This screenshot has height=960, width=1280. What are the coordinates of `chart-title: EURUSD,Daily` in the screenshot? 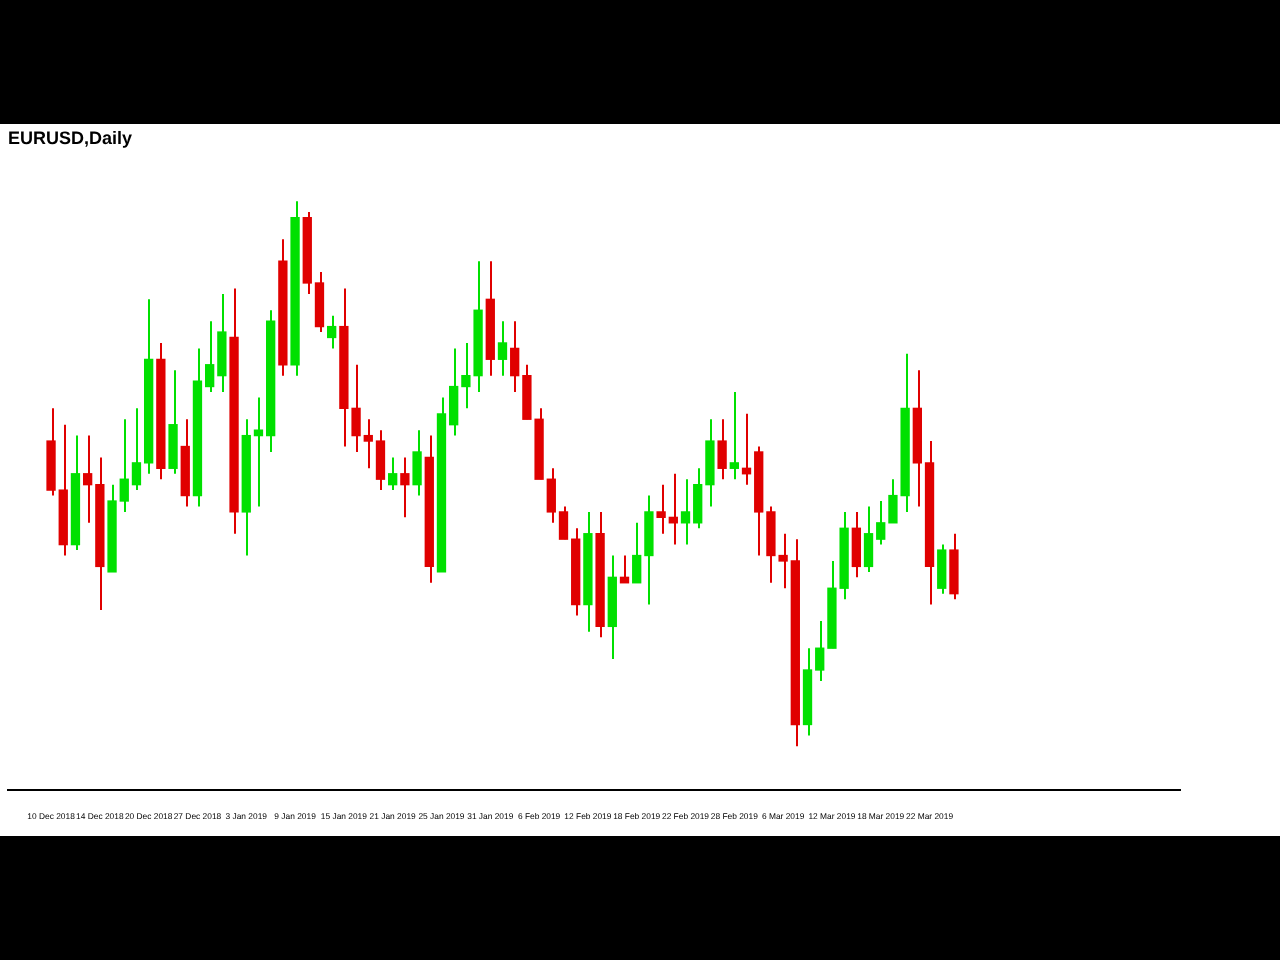 It's located at (70, 137).